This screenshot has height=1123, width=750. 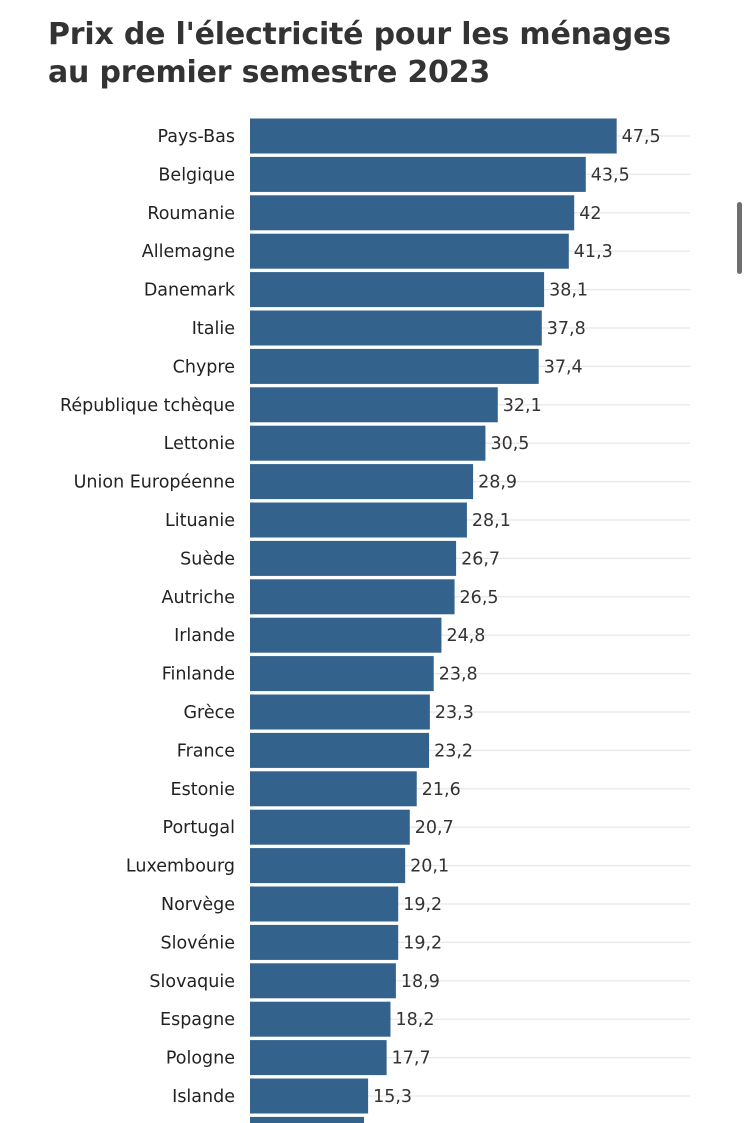 I want to click on value-label: 15,3, so click(x=392, y=1097).